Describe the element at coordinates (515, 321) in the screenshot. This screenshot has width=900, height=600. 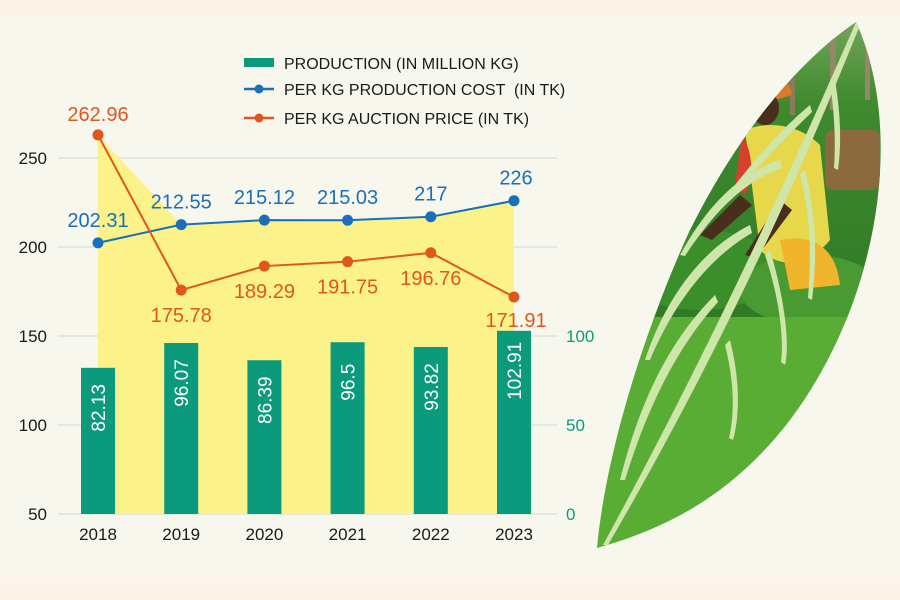
I see `data-label-auction: 171.91` at that location.